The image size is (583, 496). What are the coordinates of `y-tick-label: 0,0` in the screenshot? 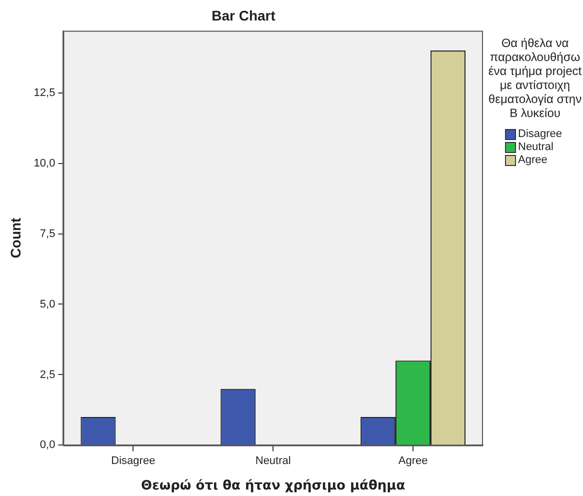 It's located at (48, 445).